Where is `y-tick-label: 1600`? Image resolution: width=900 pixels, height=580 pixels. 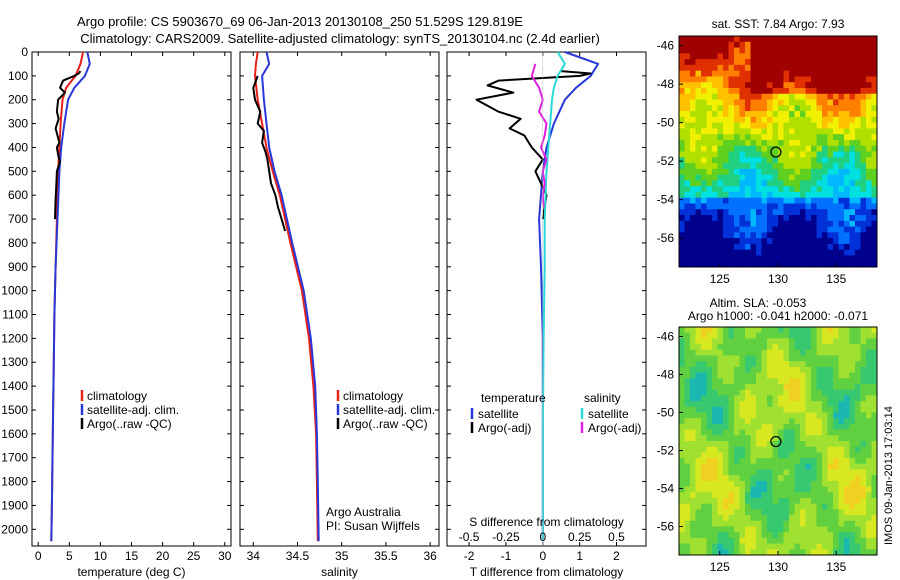
y-tick-label: 1600 is located at coordinates (14, 434).